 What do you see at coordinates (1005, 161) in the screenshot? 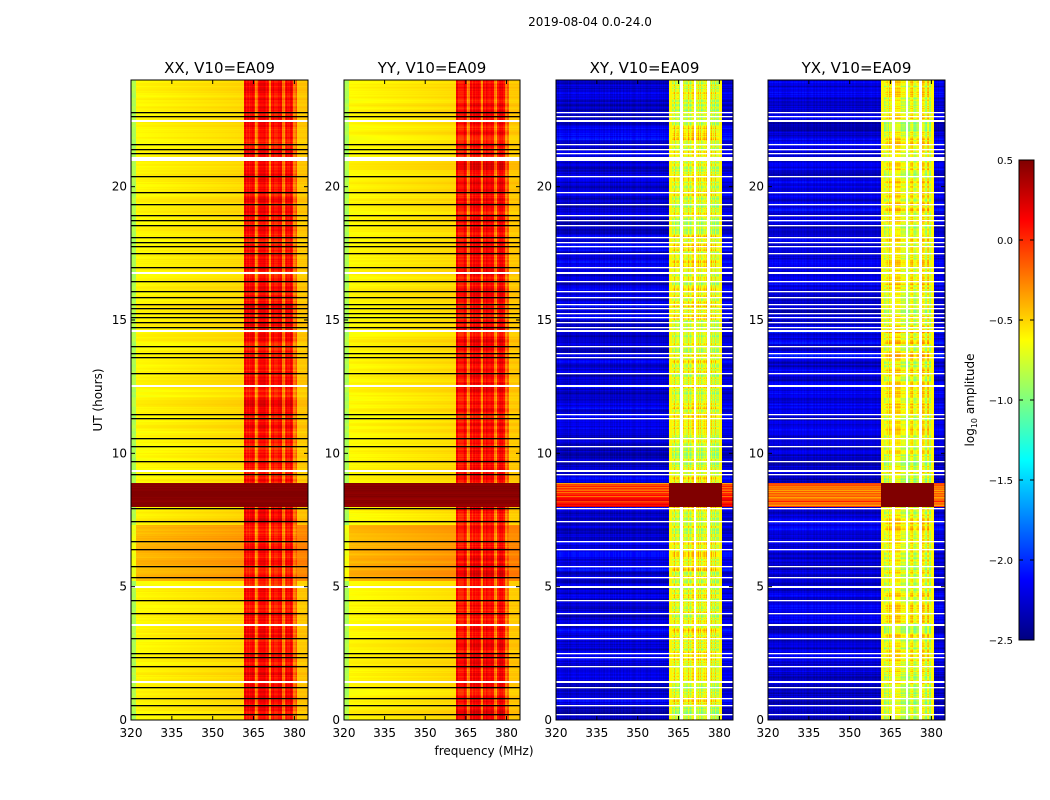
I see `colorbar-tick-label: 0.5` at bounding box center [1005, 161].